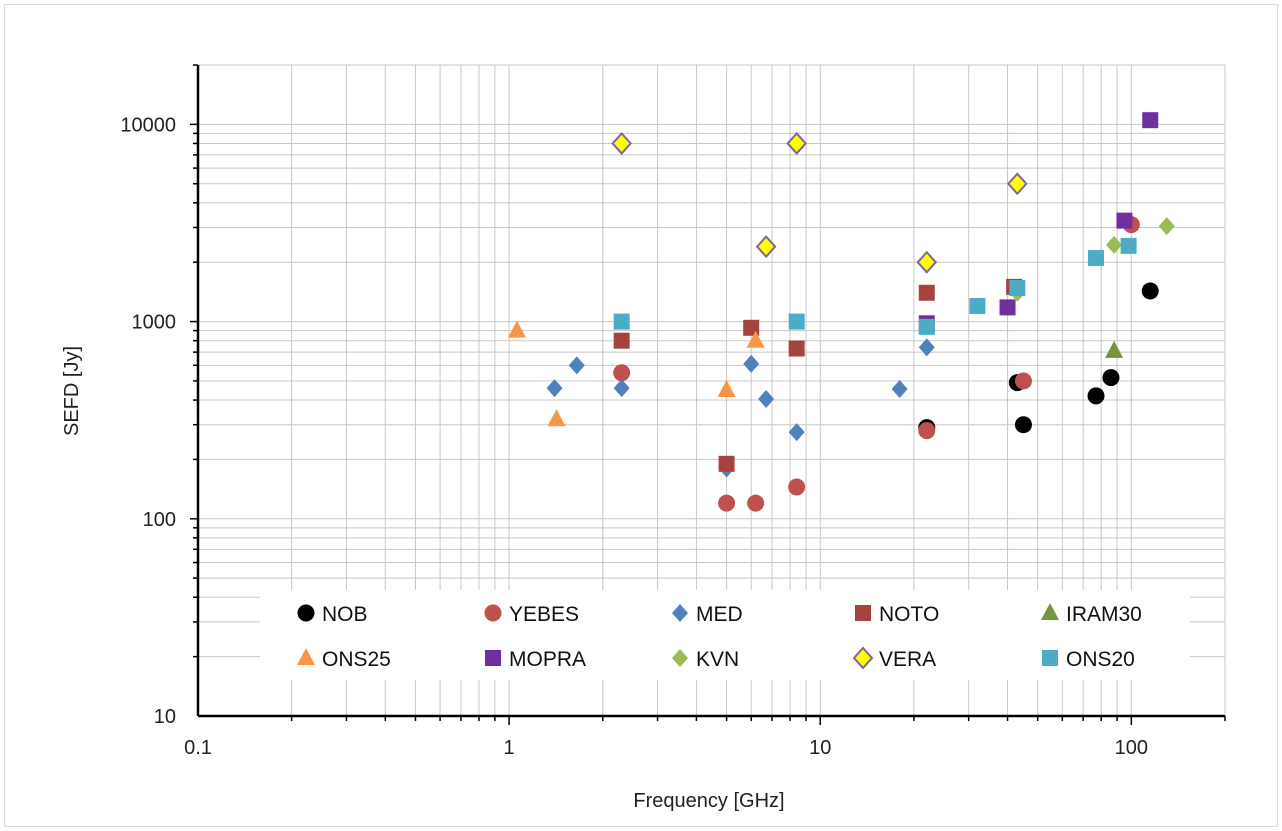 This screenshot has height=831, width=1282. I want to click on legend-label-med: MED, so click(719, 614).